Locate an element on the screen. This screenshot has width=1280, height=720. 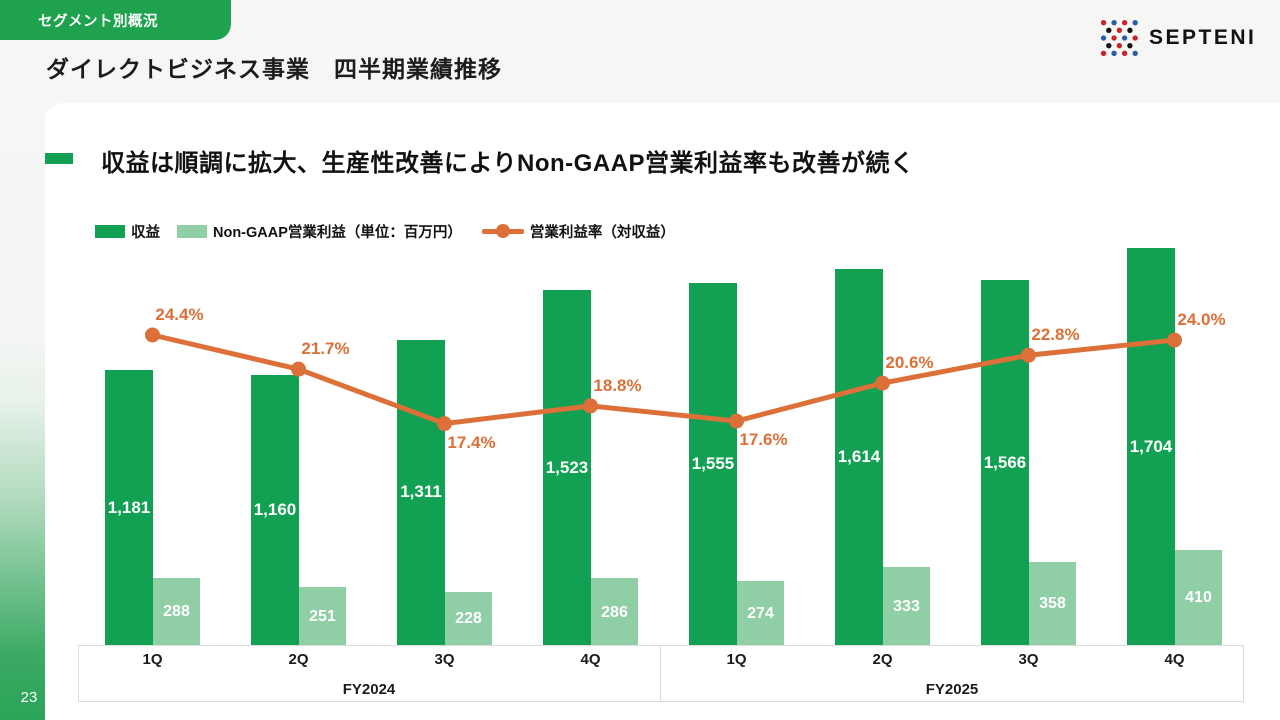
profit-legend-swatch is located at coordinates (192, 231).